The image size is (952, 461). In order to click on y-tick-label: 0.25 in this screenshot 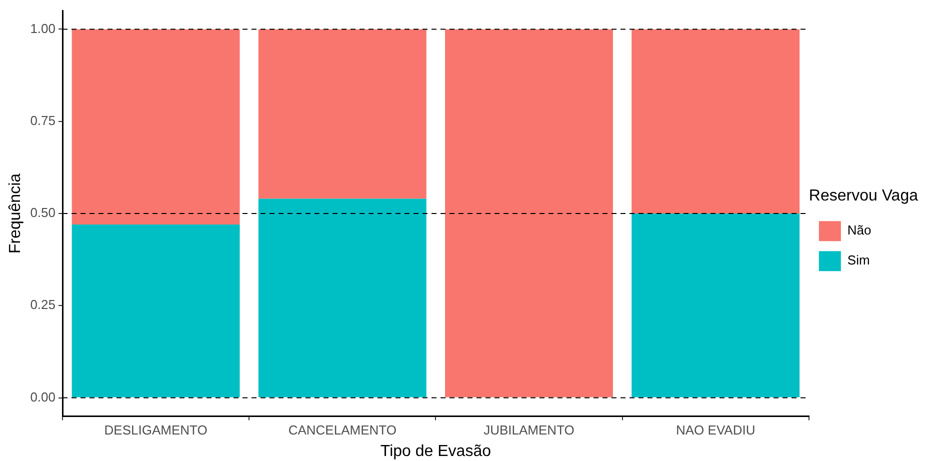, I will do `click(43, 304)`.